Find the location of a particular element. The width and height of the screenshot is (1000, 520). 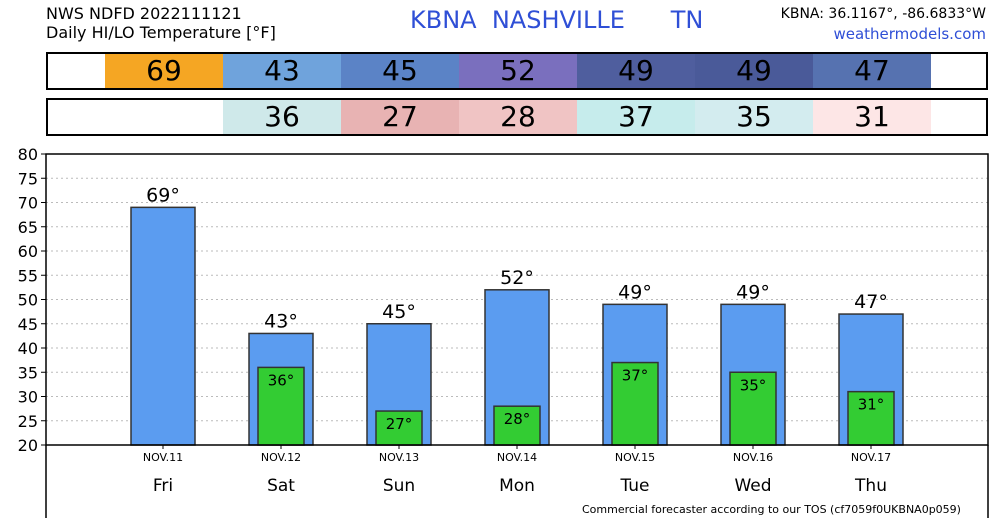

hi-temp-cell: 47 is located at coordinates (872, 71).